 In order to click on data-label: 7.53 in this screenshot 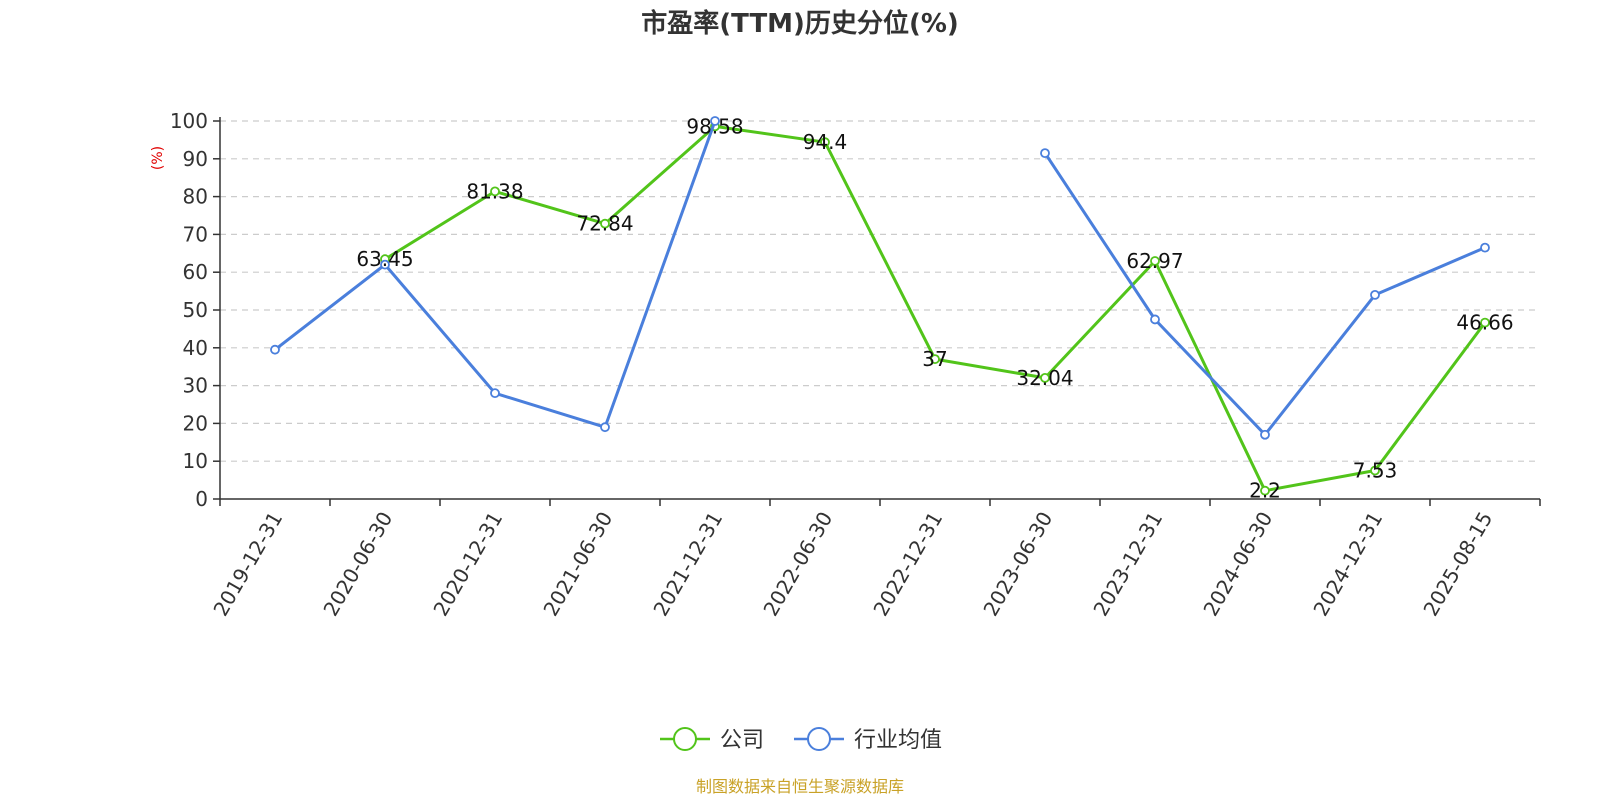, I will do `click(1375, 471)`.